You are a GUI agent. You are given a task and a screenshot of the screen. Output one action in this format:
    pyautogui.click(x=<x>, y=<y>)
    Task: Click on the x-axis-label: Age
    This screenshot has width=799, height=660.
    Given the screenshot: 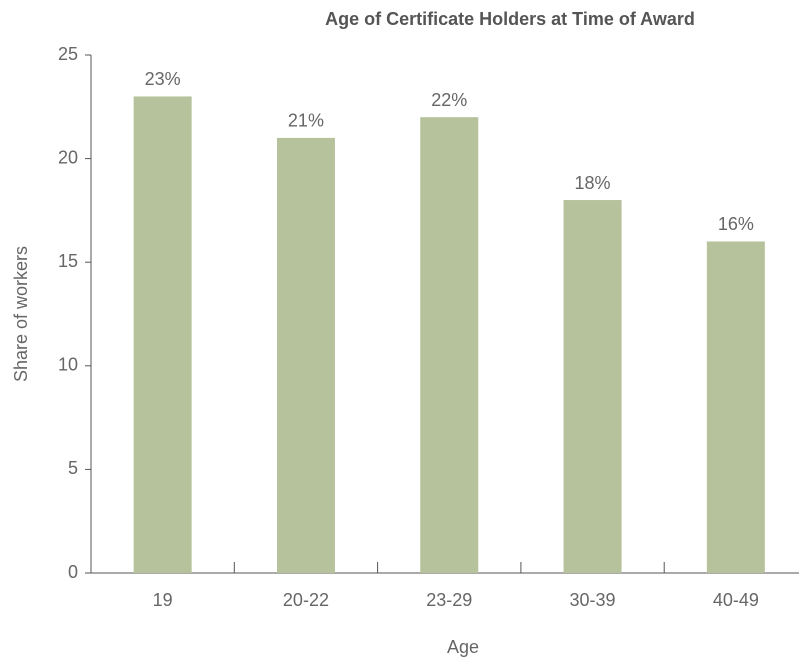 What is the action you would take?
    pyautogui.click(x=463, y=647)
    